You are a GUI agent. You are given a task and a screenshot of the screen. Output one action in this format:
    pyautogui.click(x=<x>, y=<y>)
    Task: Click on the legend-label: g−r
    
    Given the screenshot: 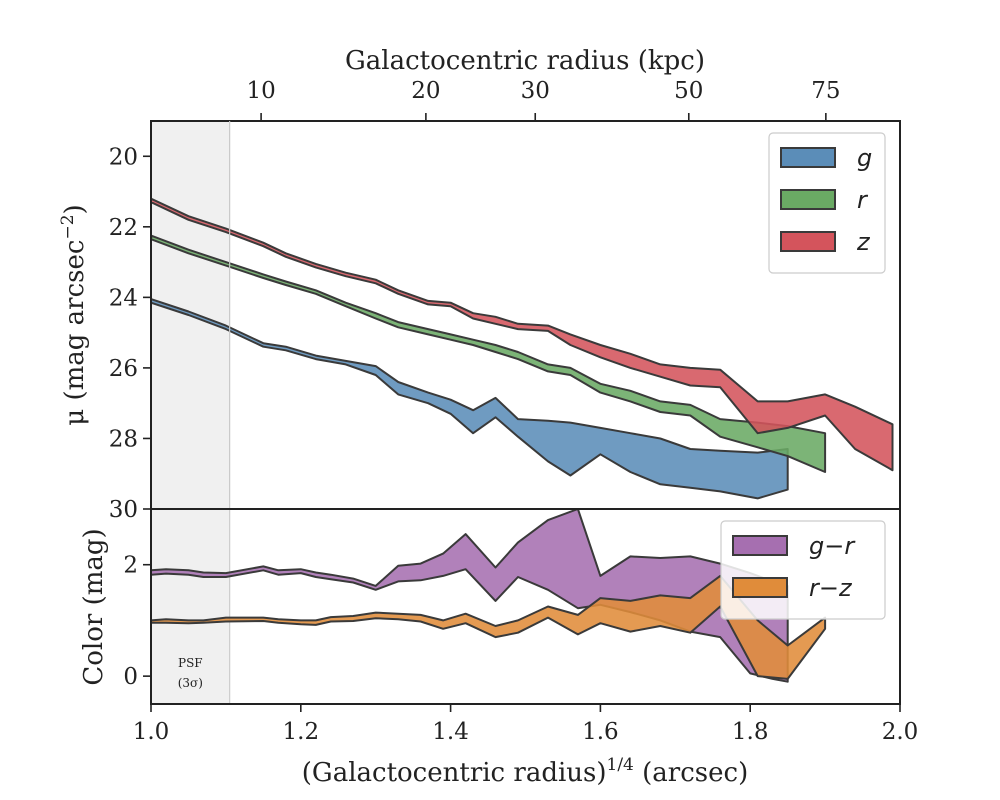 What is the action you would take?
    pyautogui.click(x=832, y=546)
    